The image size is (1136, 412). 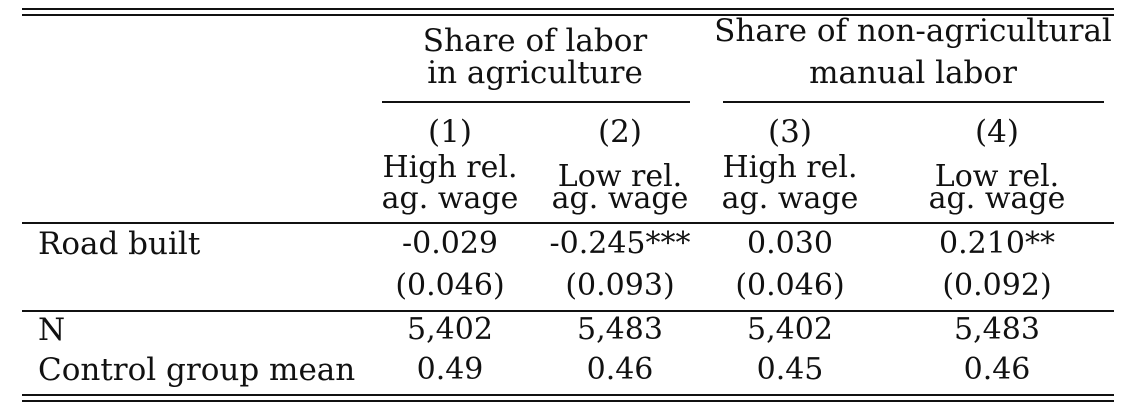 What do you see at coordinates (620, 176) in the screenshot?
I see `column-subheader-2-line1: Low rel.` at bounding box center [620, 176].